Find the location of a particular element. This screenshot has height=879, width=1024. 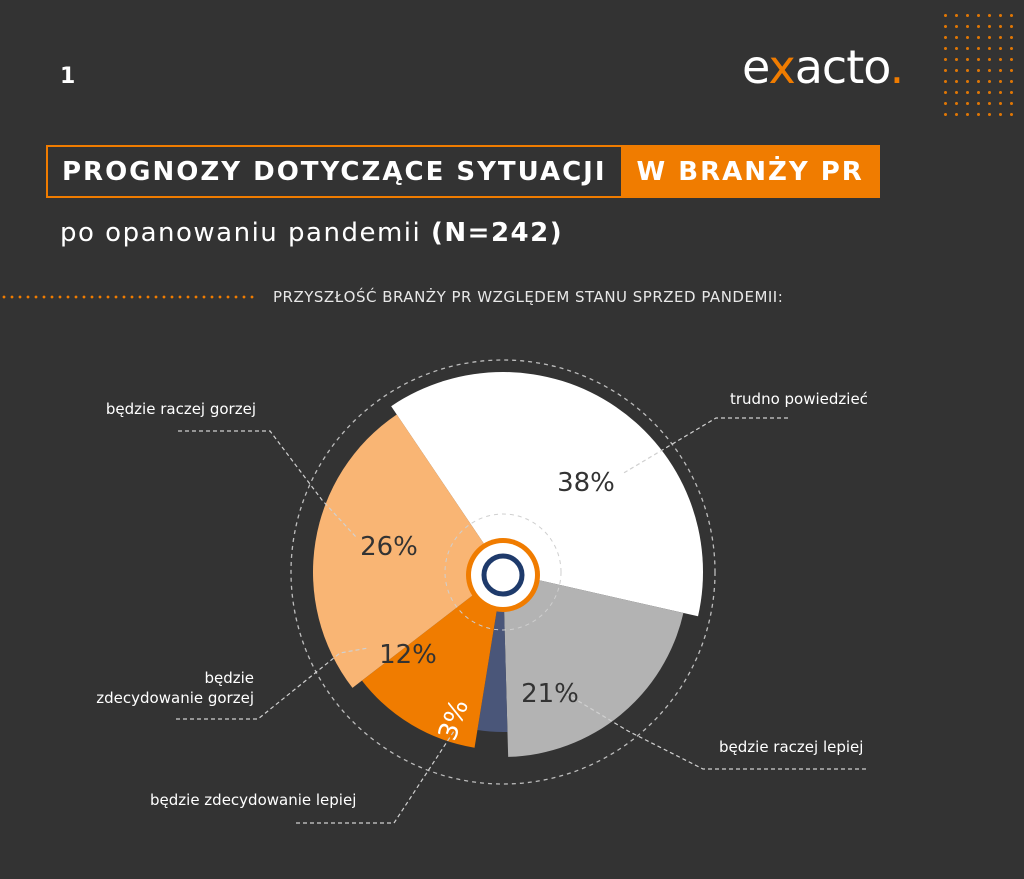

subtitle: po opanowaniu pandemii (N=242) is located at coordinates (312, 233).